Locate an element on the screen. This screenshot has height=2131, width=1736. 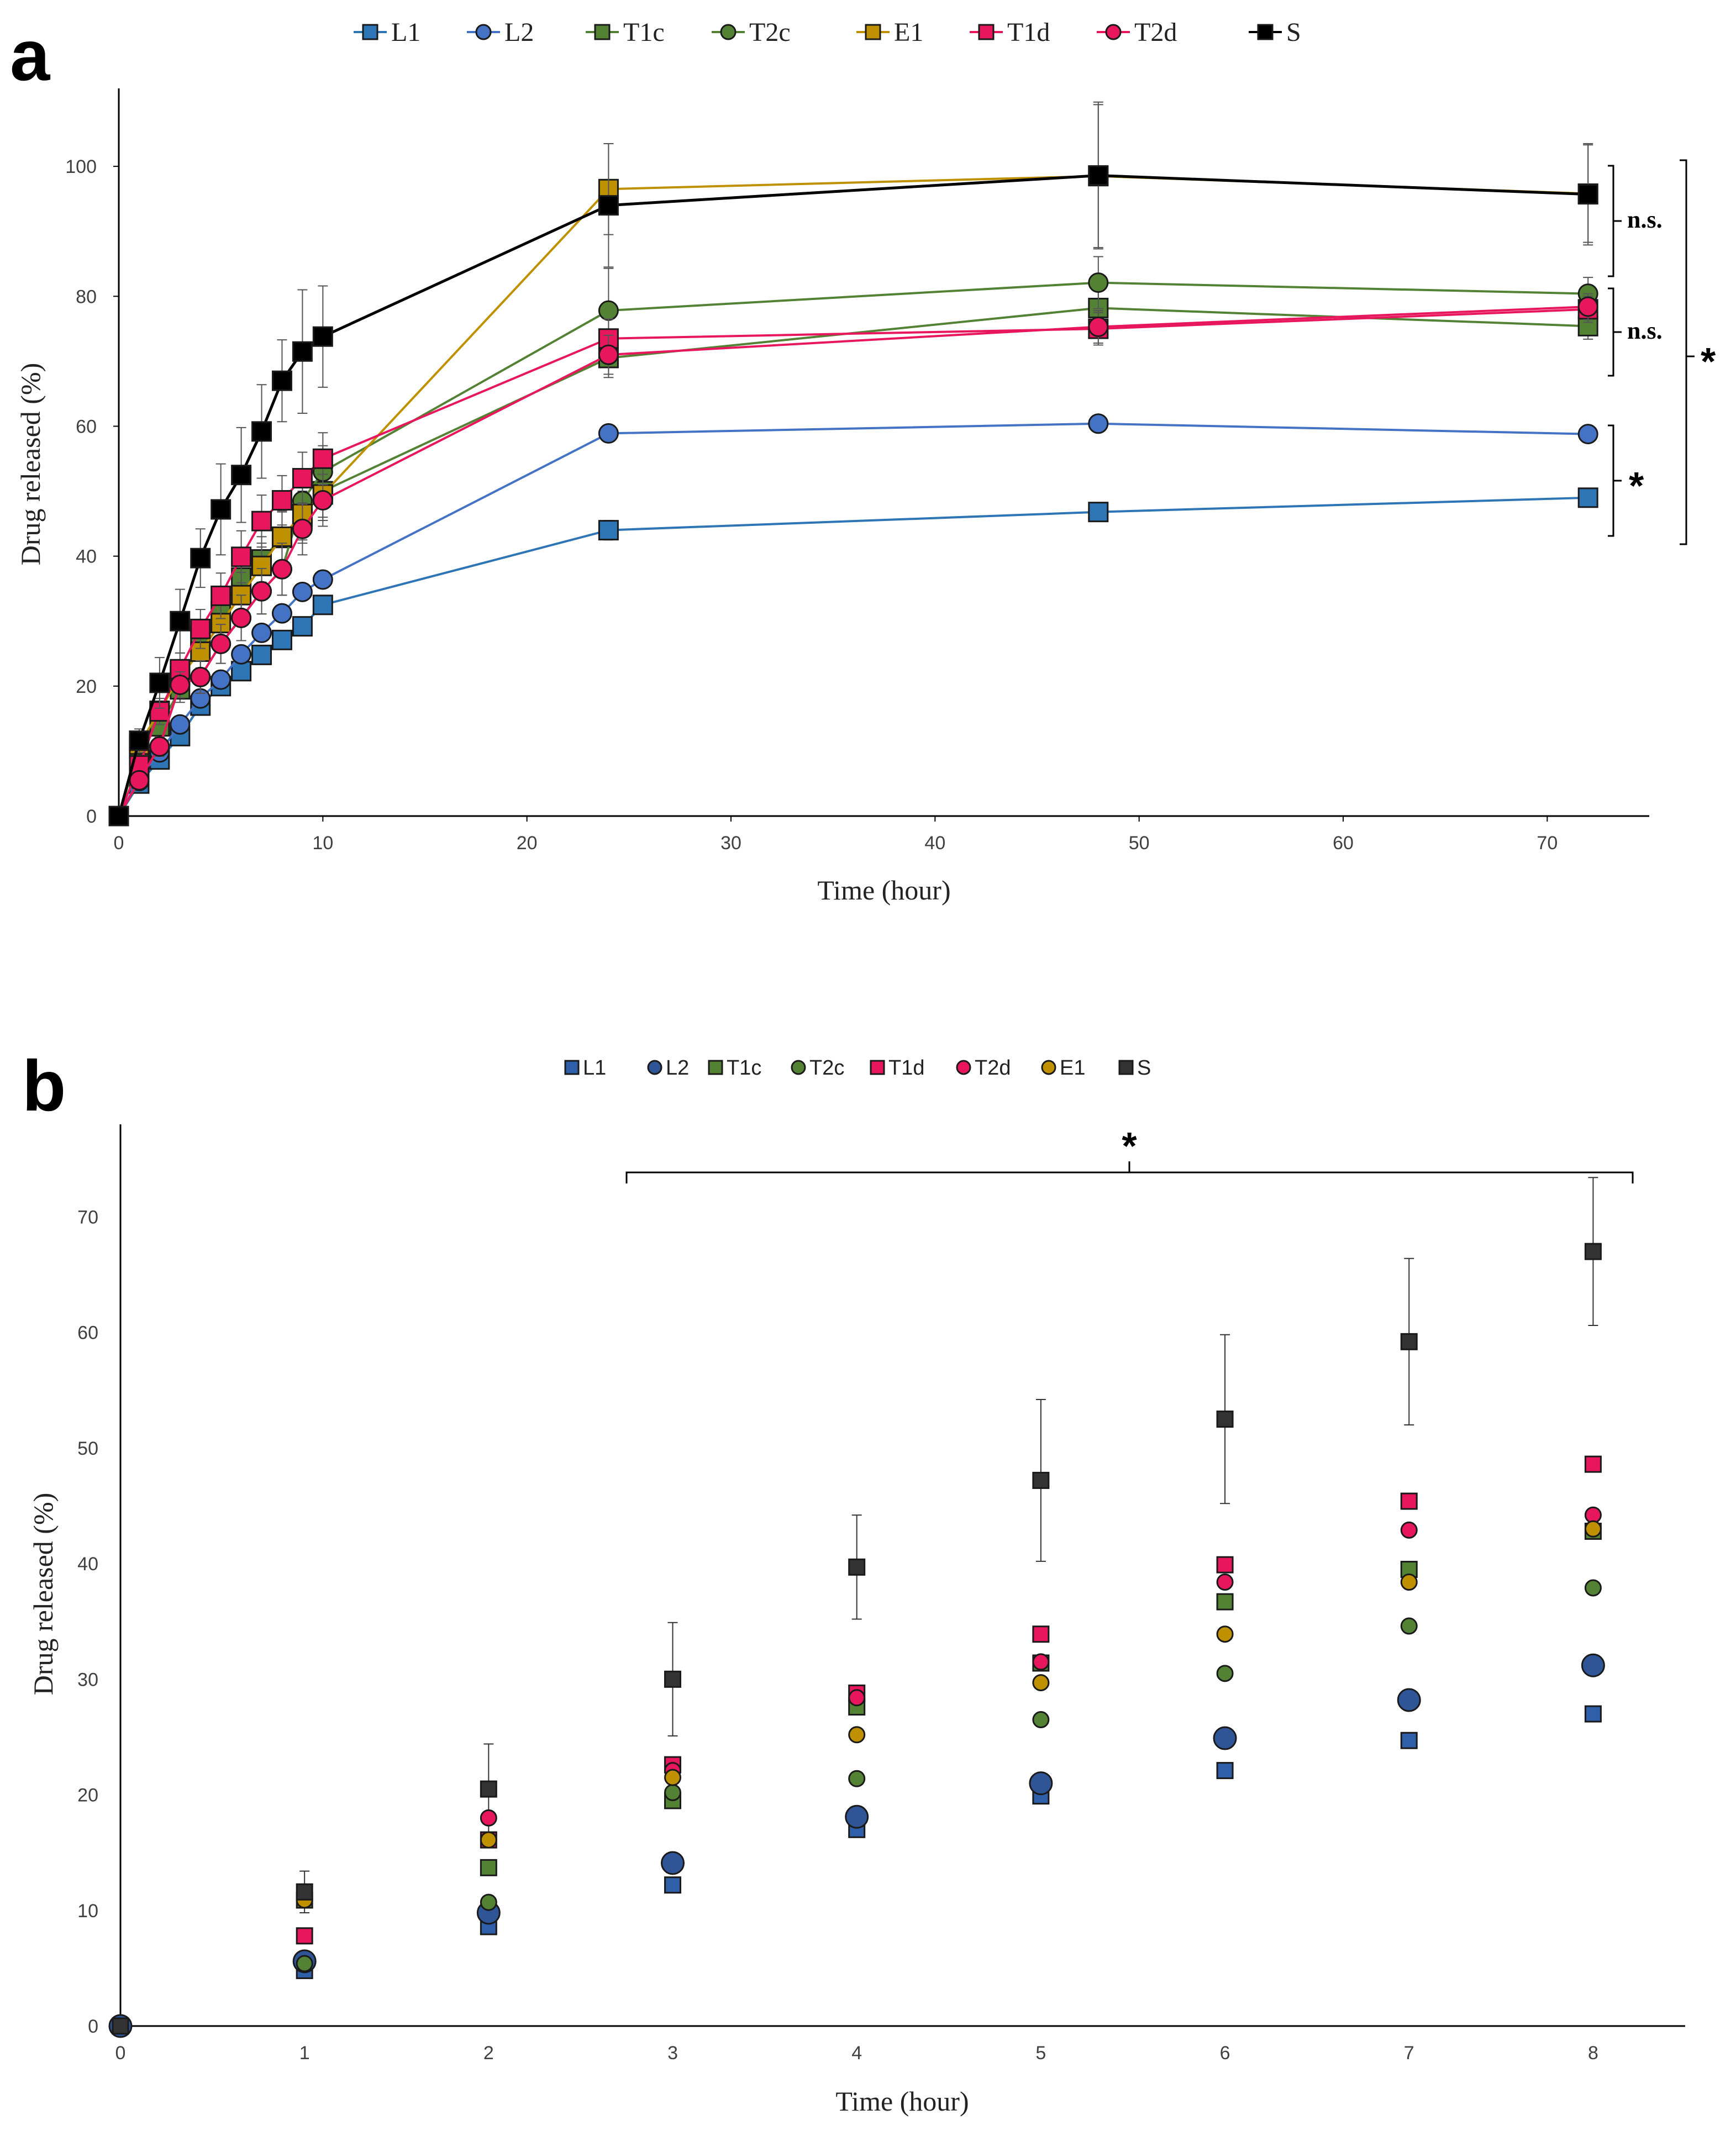
panel-b-y-tick-label: 60 is located at coordinates (87, 1334).